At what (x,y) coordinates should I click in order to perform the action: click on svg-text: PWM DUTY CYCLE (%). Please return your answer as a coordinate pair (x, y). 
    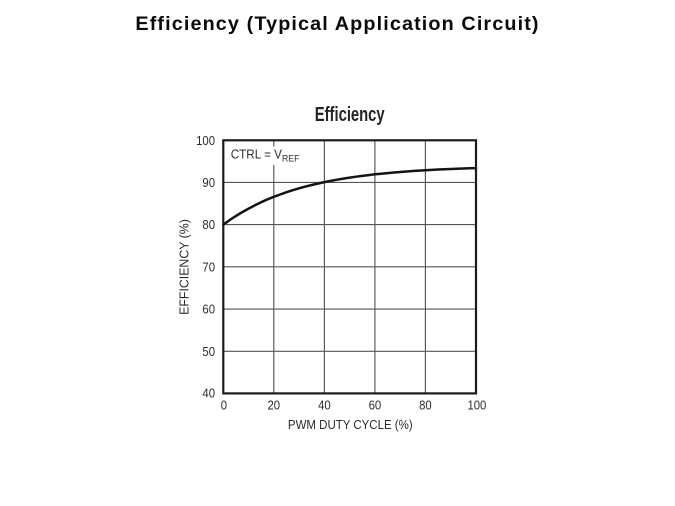
    Looking at the image, I should click on (350, 424).